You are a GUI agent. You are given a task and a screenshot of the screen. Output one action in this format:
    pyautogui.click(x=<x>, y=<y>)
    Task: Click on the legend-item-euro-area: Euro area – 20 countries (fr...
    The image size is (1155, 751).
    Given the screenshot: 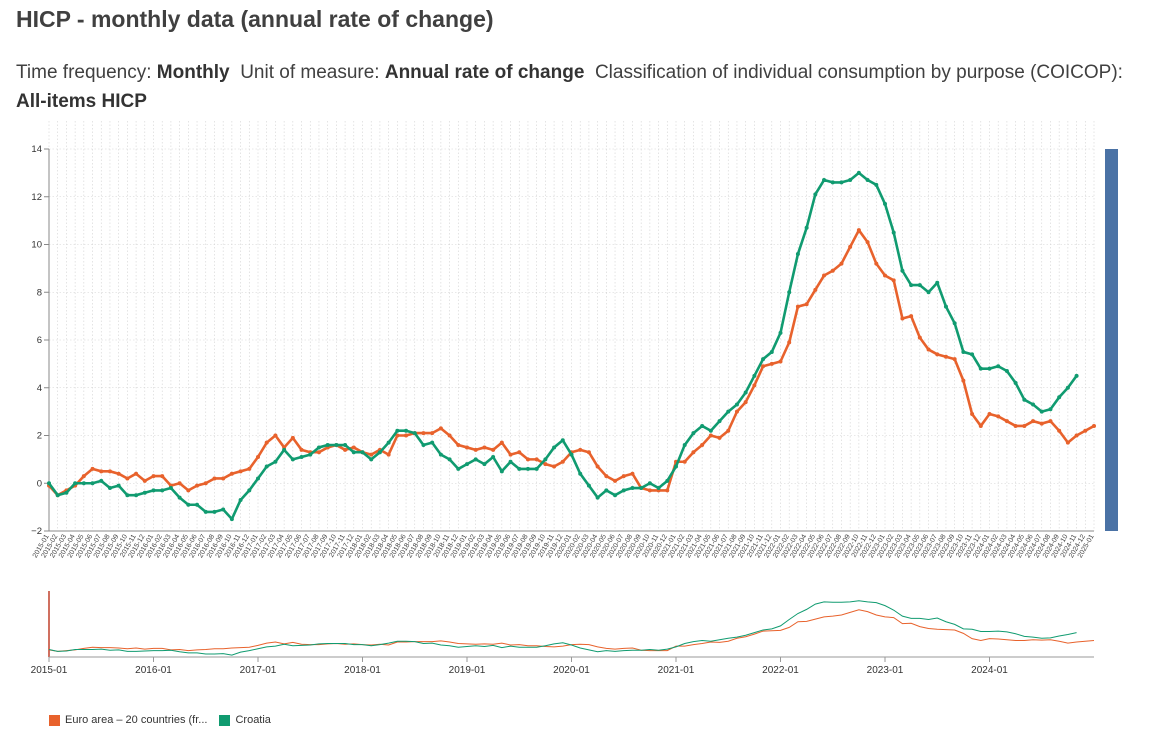 What is the action you would take?
    pyautogui.click(x=128, y=720)
    